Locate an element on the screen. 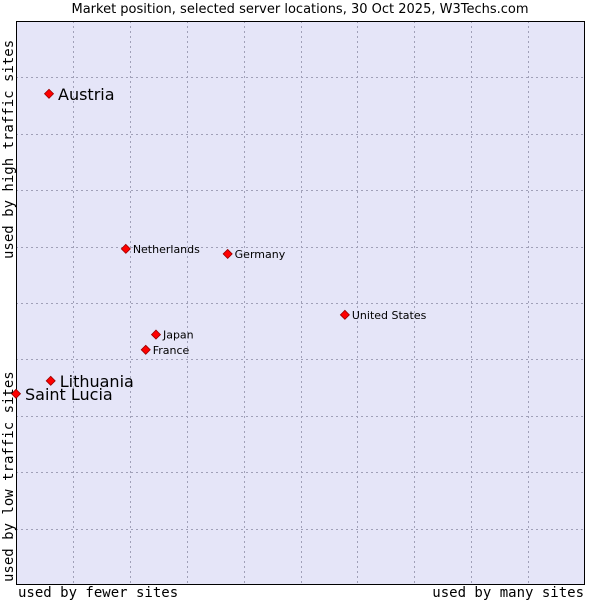 This screenshot has height=600, width=600. point-label: Japan is located at coordinates (178, 335).